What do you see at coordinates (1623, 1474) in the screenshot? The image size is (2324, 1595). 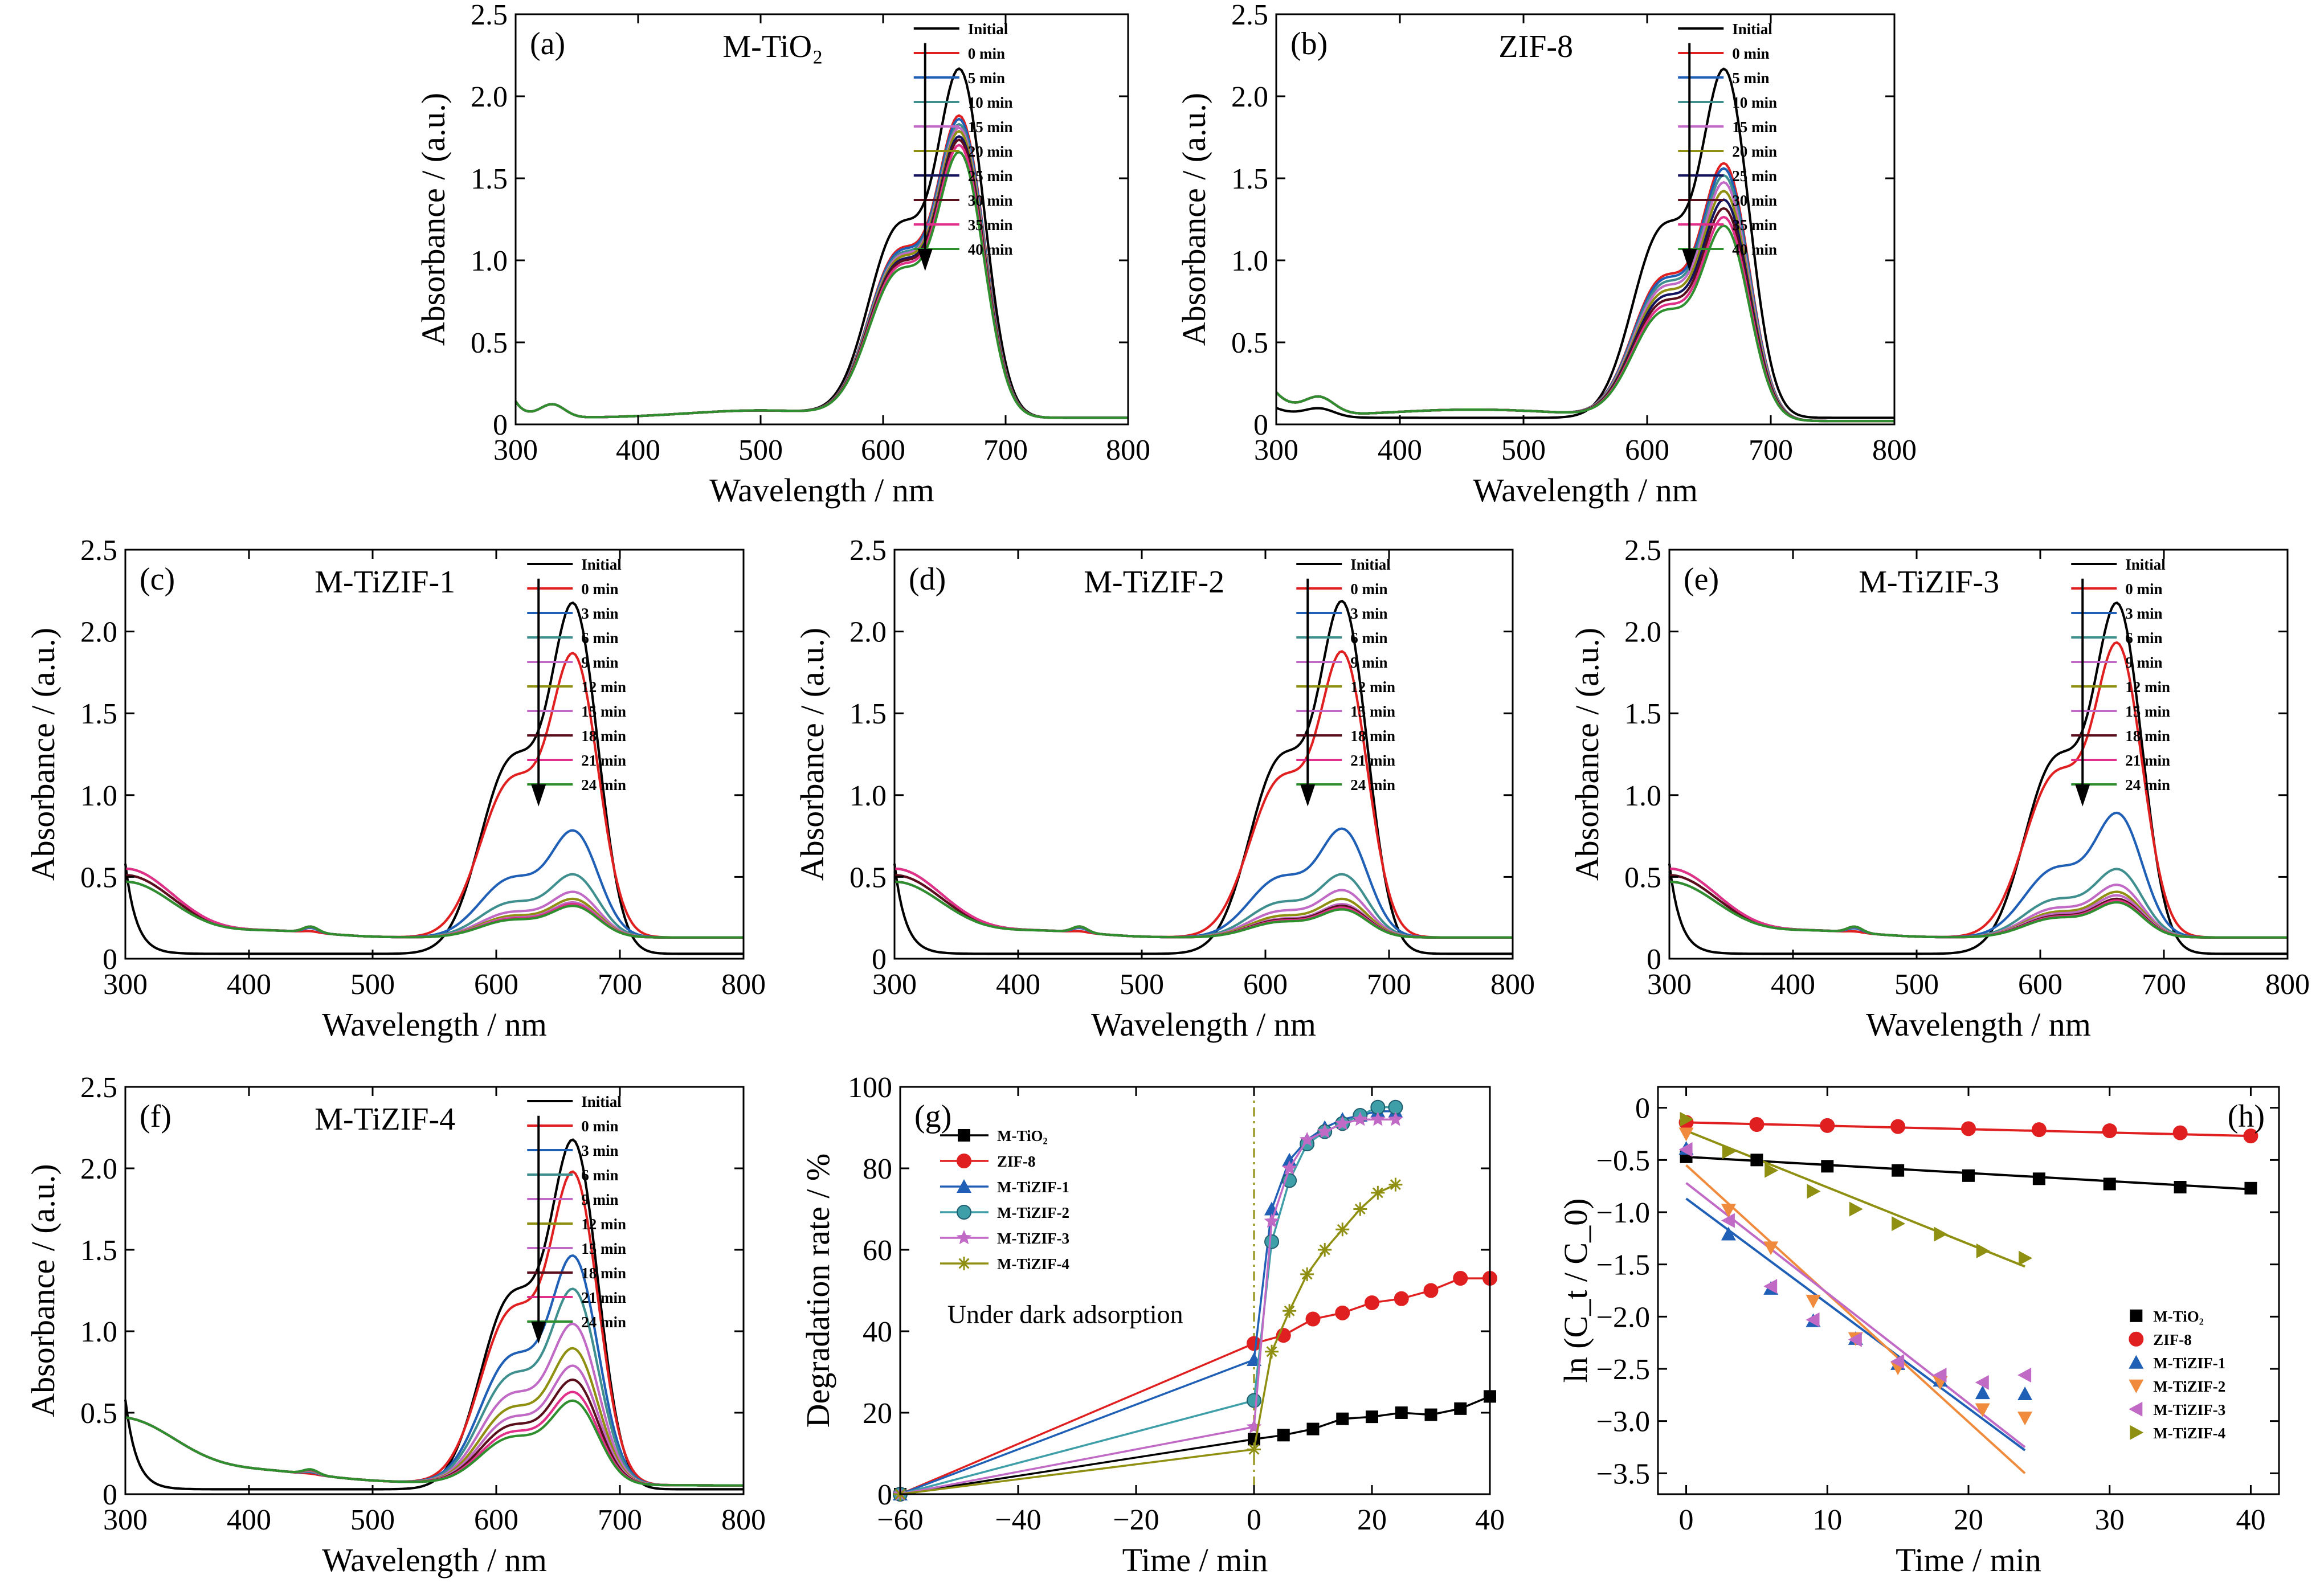 I see `y-tick-label: −3.5` at bounding box center [1623, 1474].